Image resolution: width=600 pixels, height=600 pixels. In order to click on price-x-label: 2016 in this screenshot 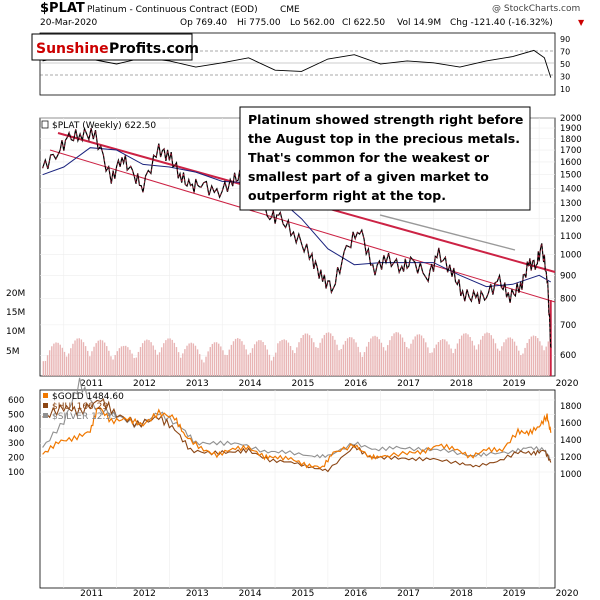, I will do `click(355, 384)`.